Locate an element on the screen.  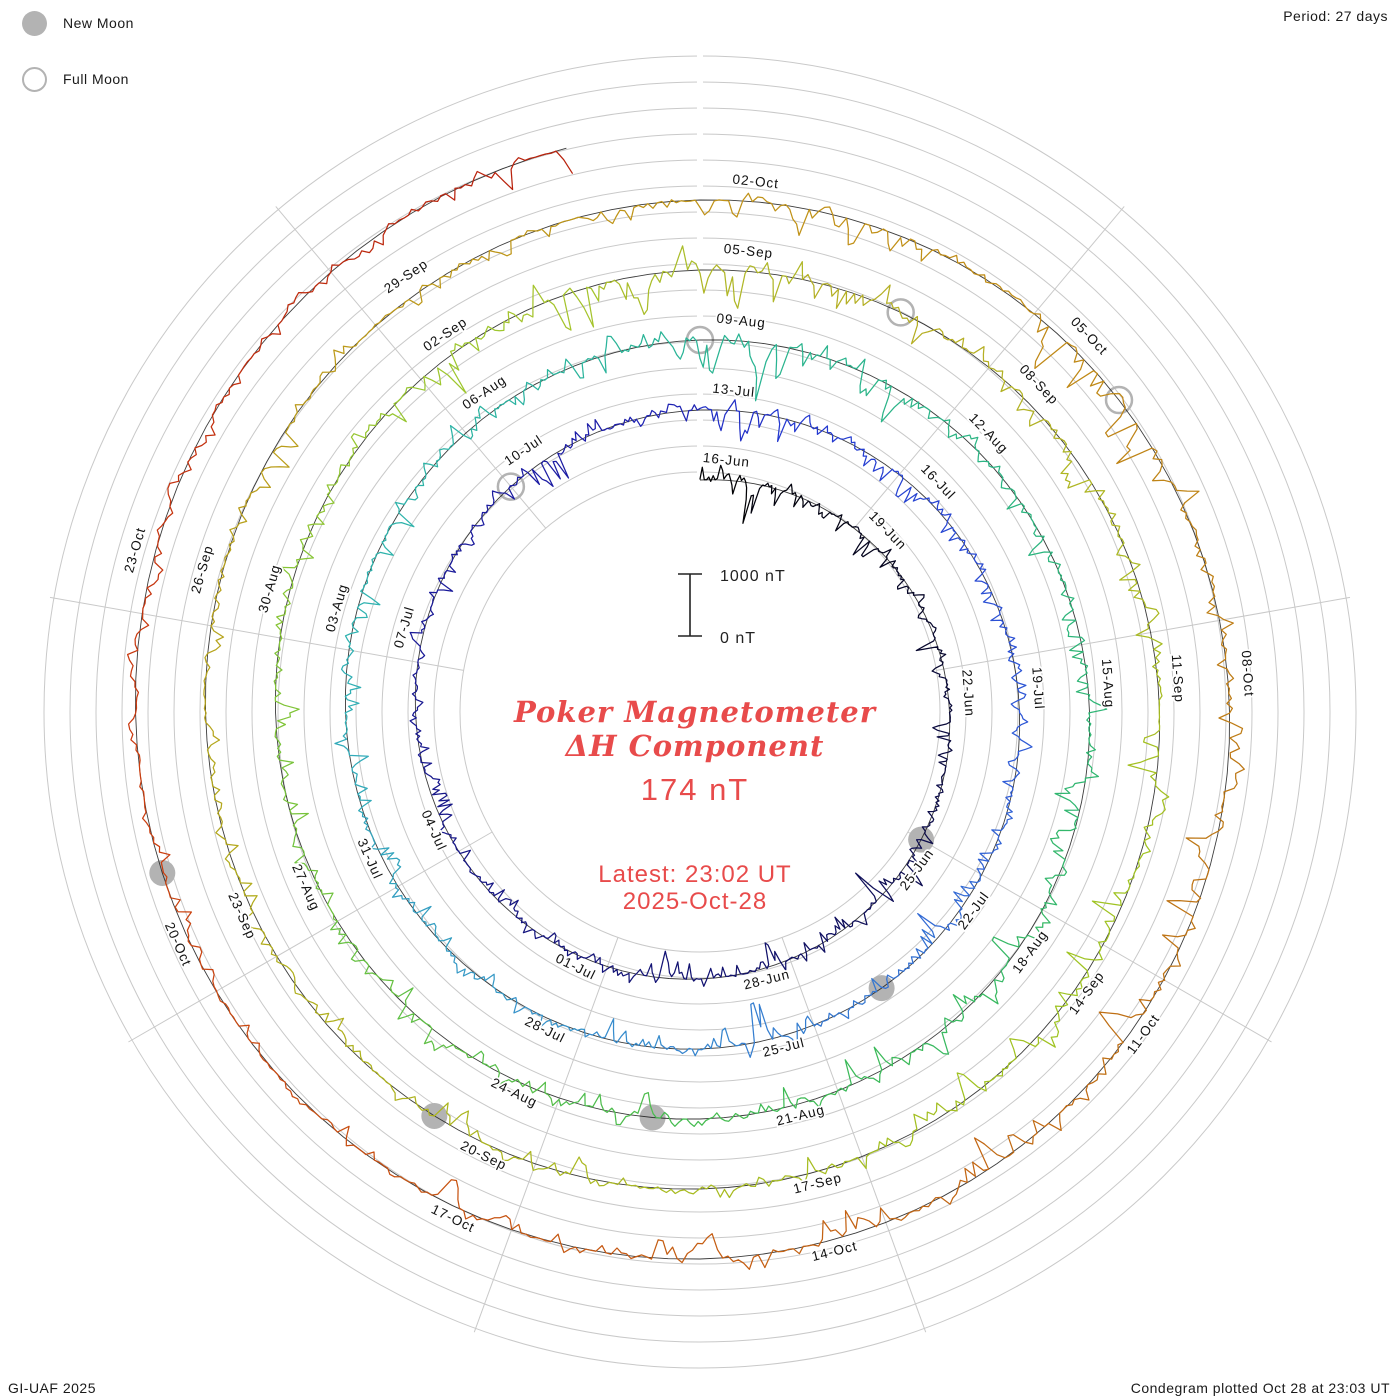
date-label: 20-Oct is located at coordinates (178, 944).